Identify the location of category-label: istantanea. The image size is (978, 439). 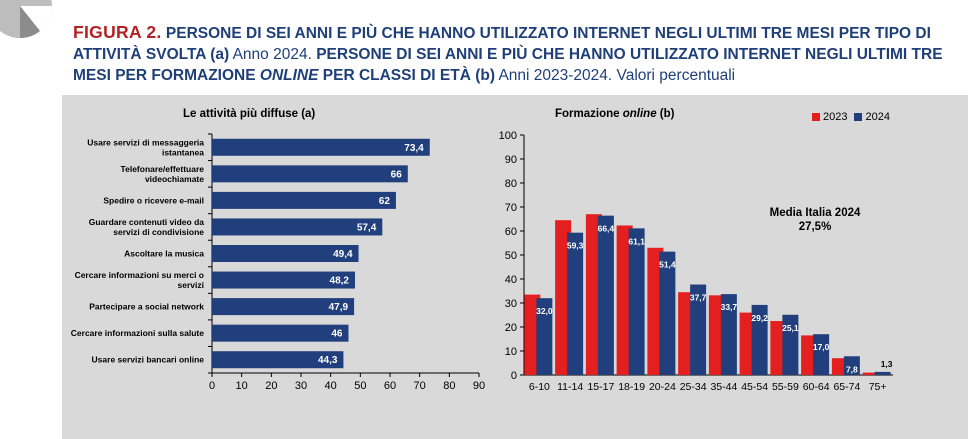
(183, 152).